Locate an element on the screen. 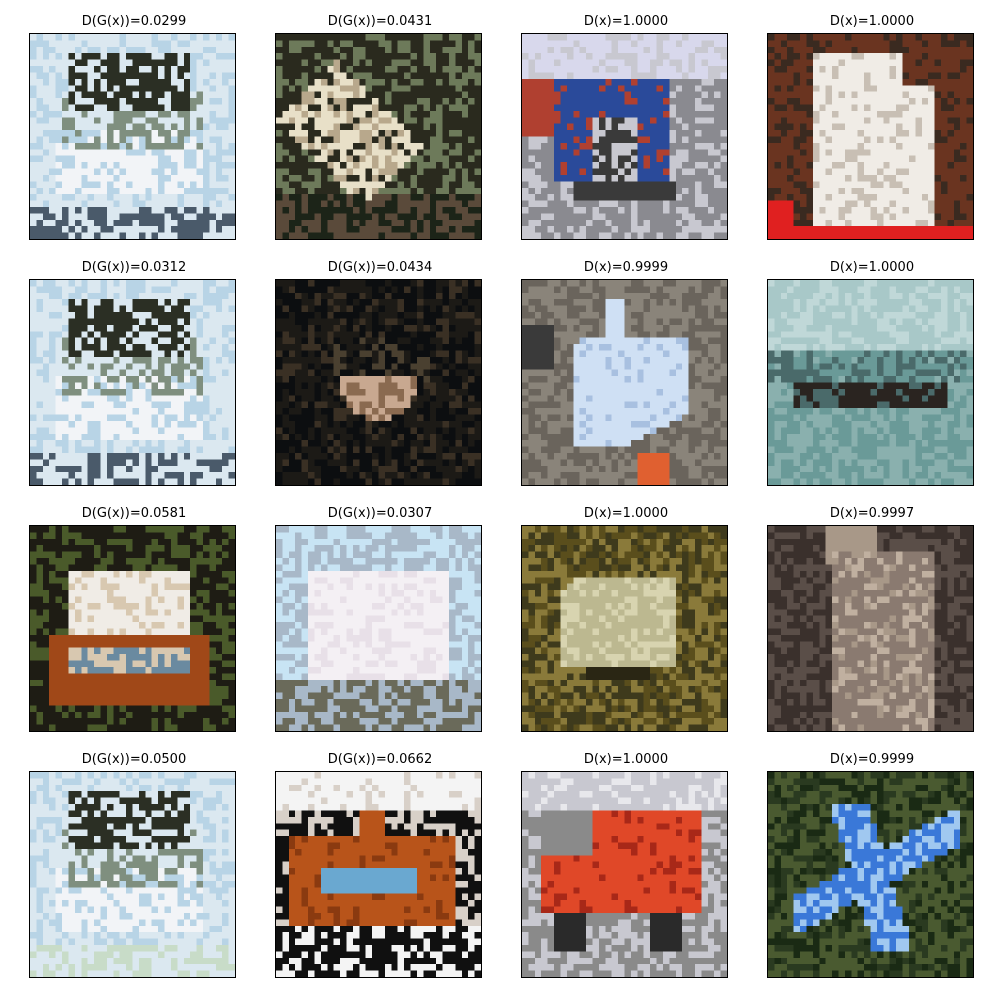 The width and height of the screenshot is (1000, 1000). panel: D(G(x))=0.0307 is located at coordinates (380, 612).